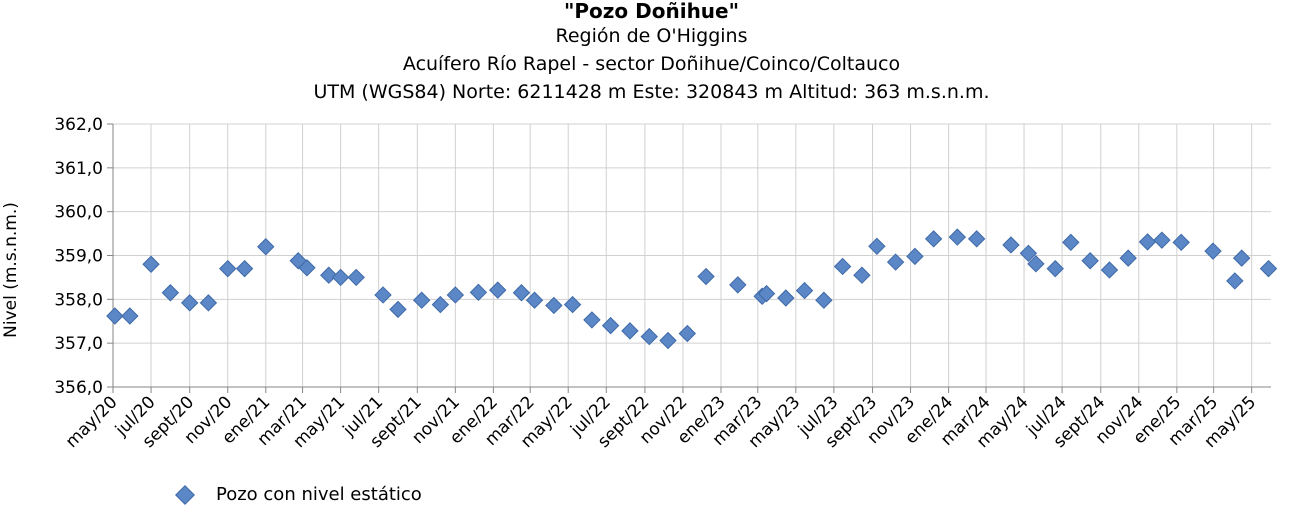 Image resolution: width=1297 pixels, height=507 pixels. I want to click on legend: Pozo con nivel estático, so click(298, 494).